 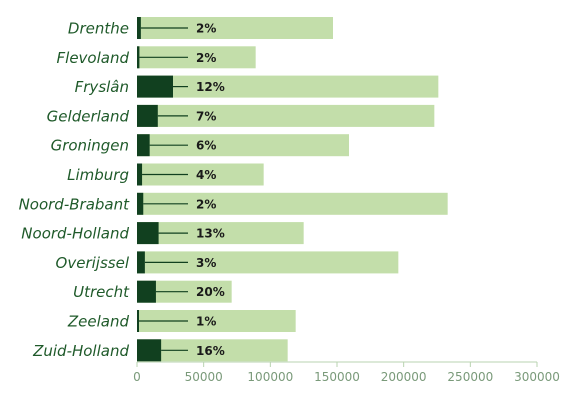 I want to click on bar-group: 2% Noord-Brabant, so click(x=233, y=203).